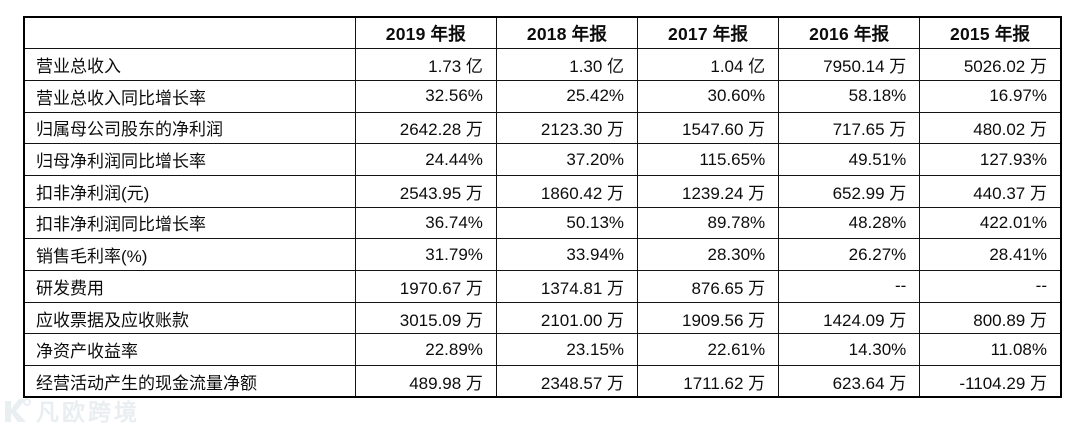 Image resolution: width=1080 pixels, height=427 pixels. I want to click on watermark-logo-icon, so click(17, 410).